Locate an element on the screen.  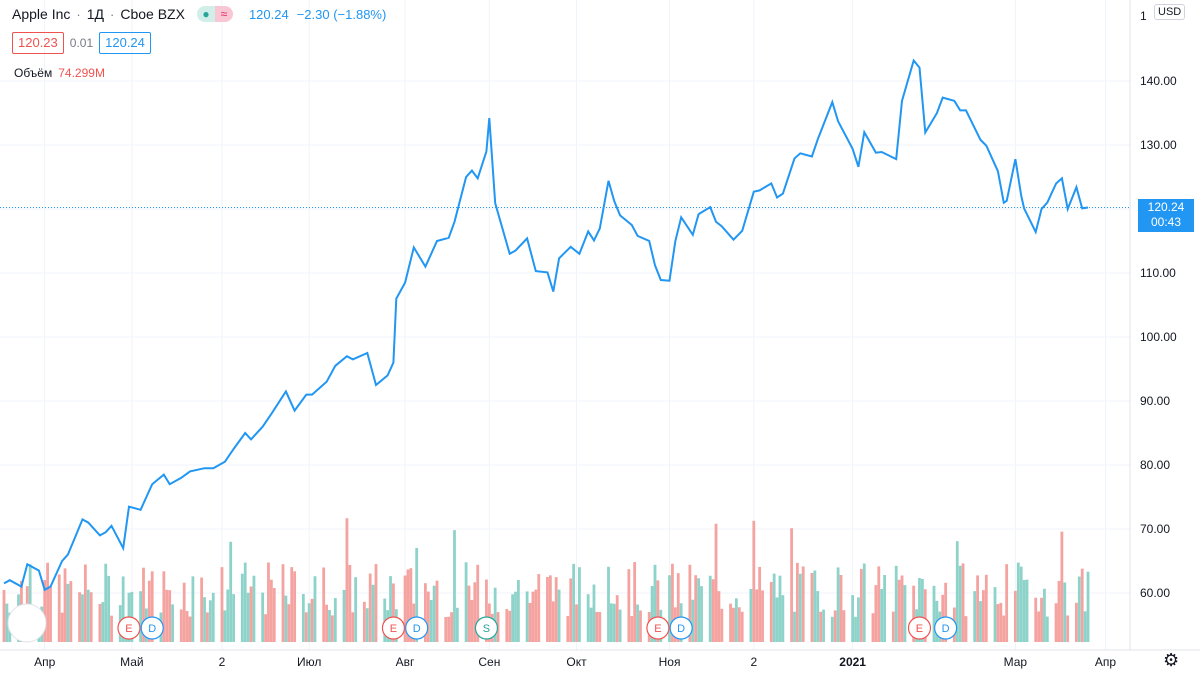
x-tick-label: 2 is located at coordinates (753, 662).